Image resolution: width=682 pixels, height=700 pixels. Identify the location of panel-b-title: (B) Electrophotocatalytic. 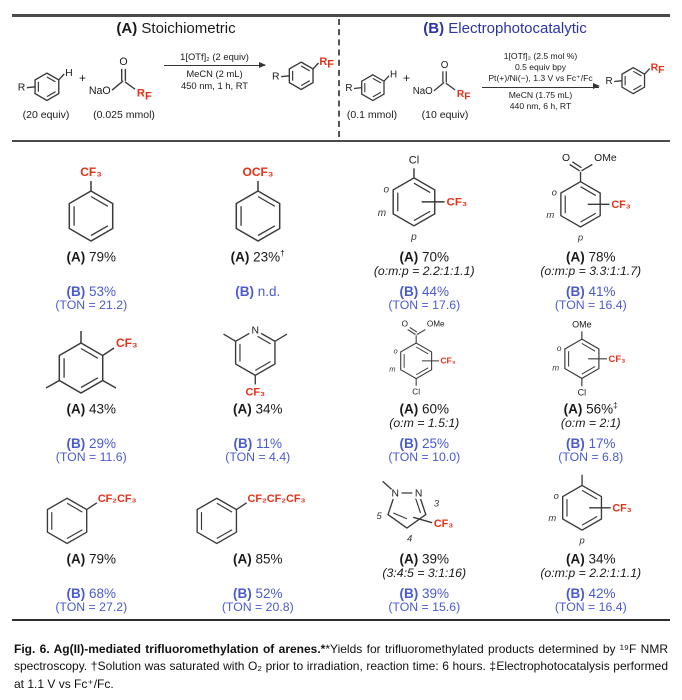
(505, 28).